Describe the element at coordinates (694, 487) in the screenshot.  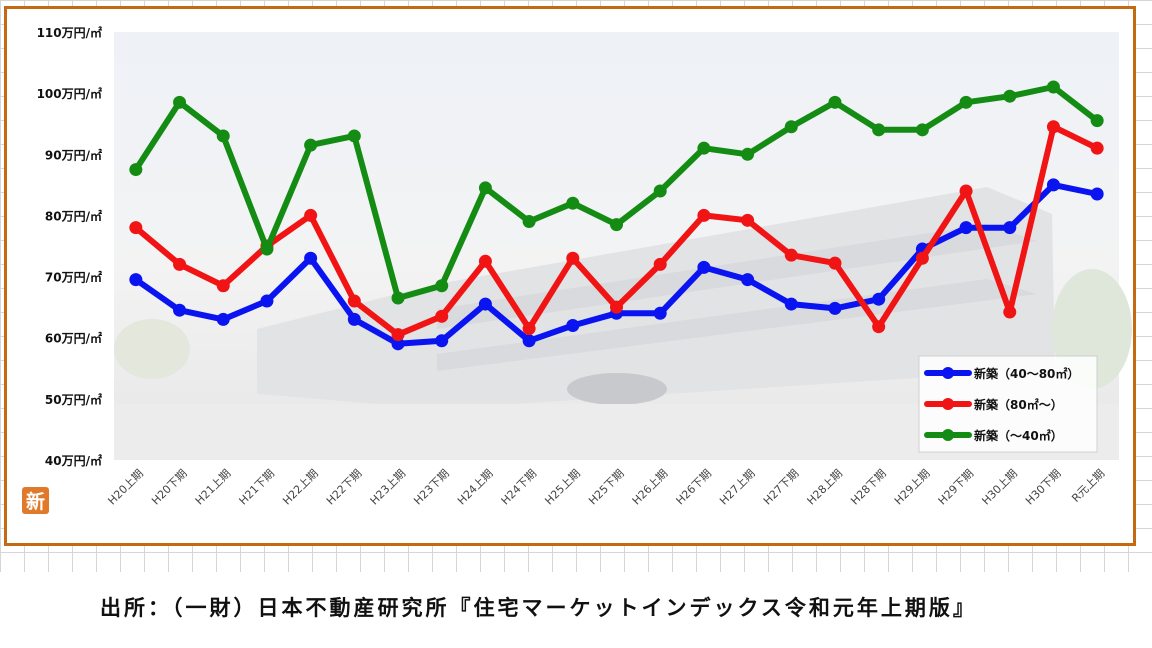
I see `x-tick-label: H26下期` at that location.